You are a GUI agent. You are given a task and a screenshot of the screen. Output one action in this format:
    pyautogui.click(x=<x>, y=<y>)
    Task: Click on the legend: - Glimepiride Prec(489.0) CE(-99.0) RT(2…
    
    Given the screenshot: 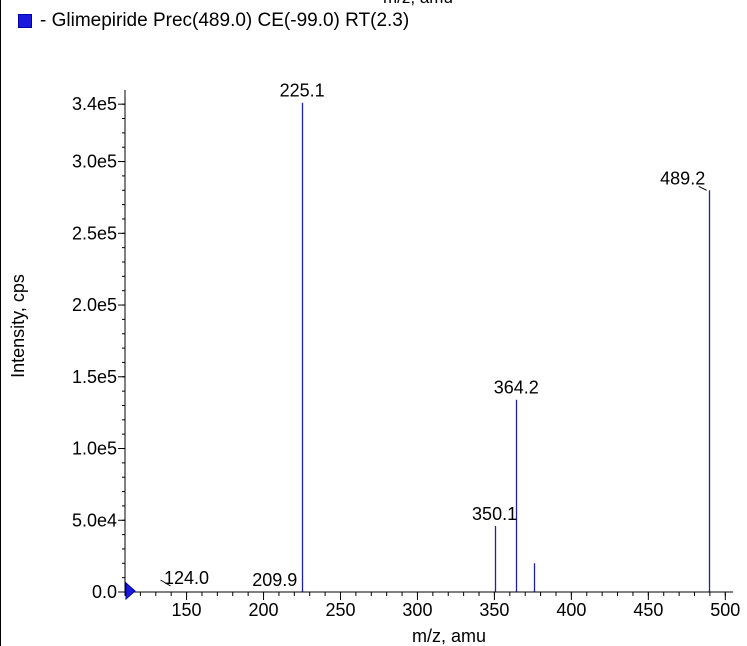 What is the action you would take?
    pyautogui.click(x=213, y=21)
    